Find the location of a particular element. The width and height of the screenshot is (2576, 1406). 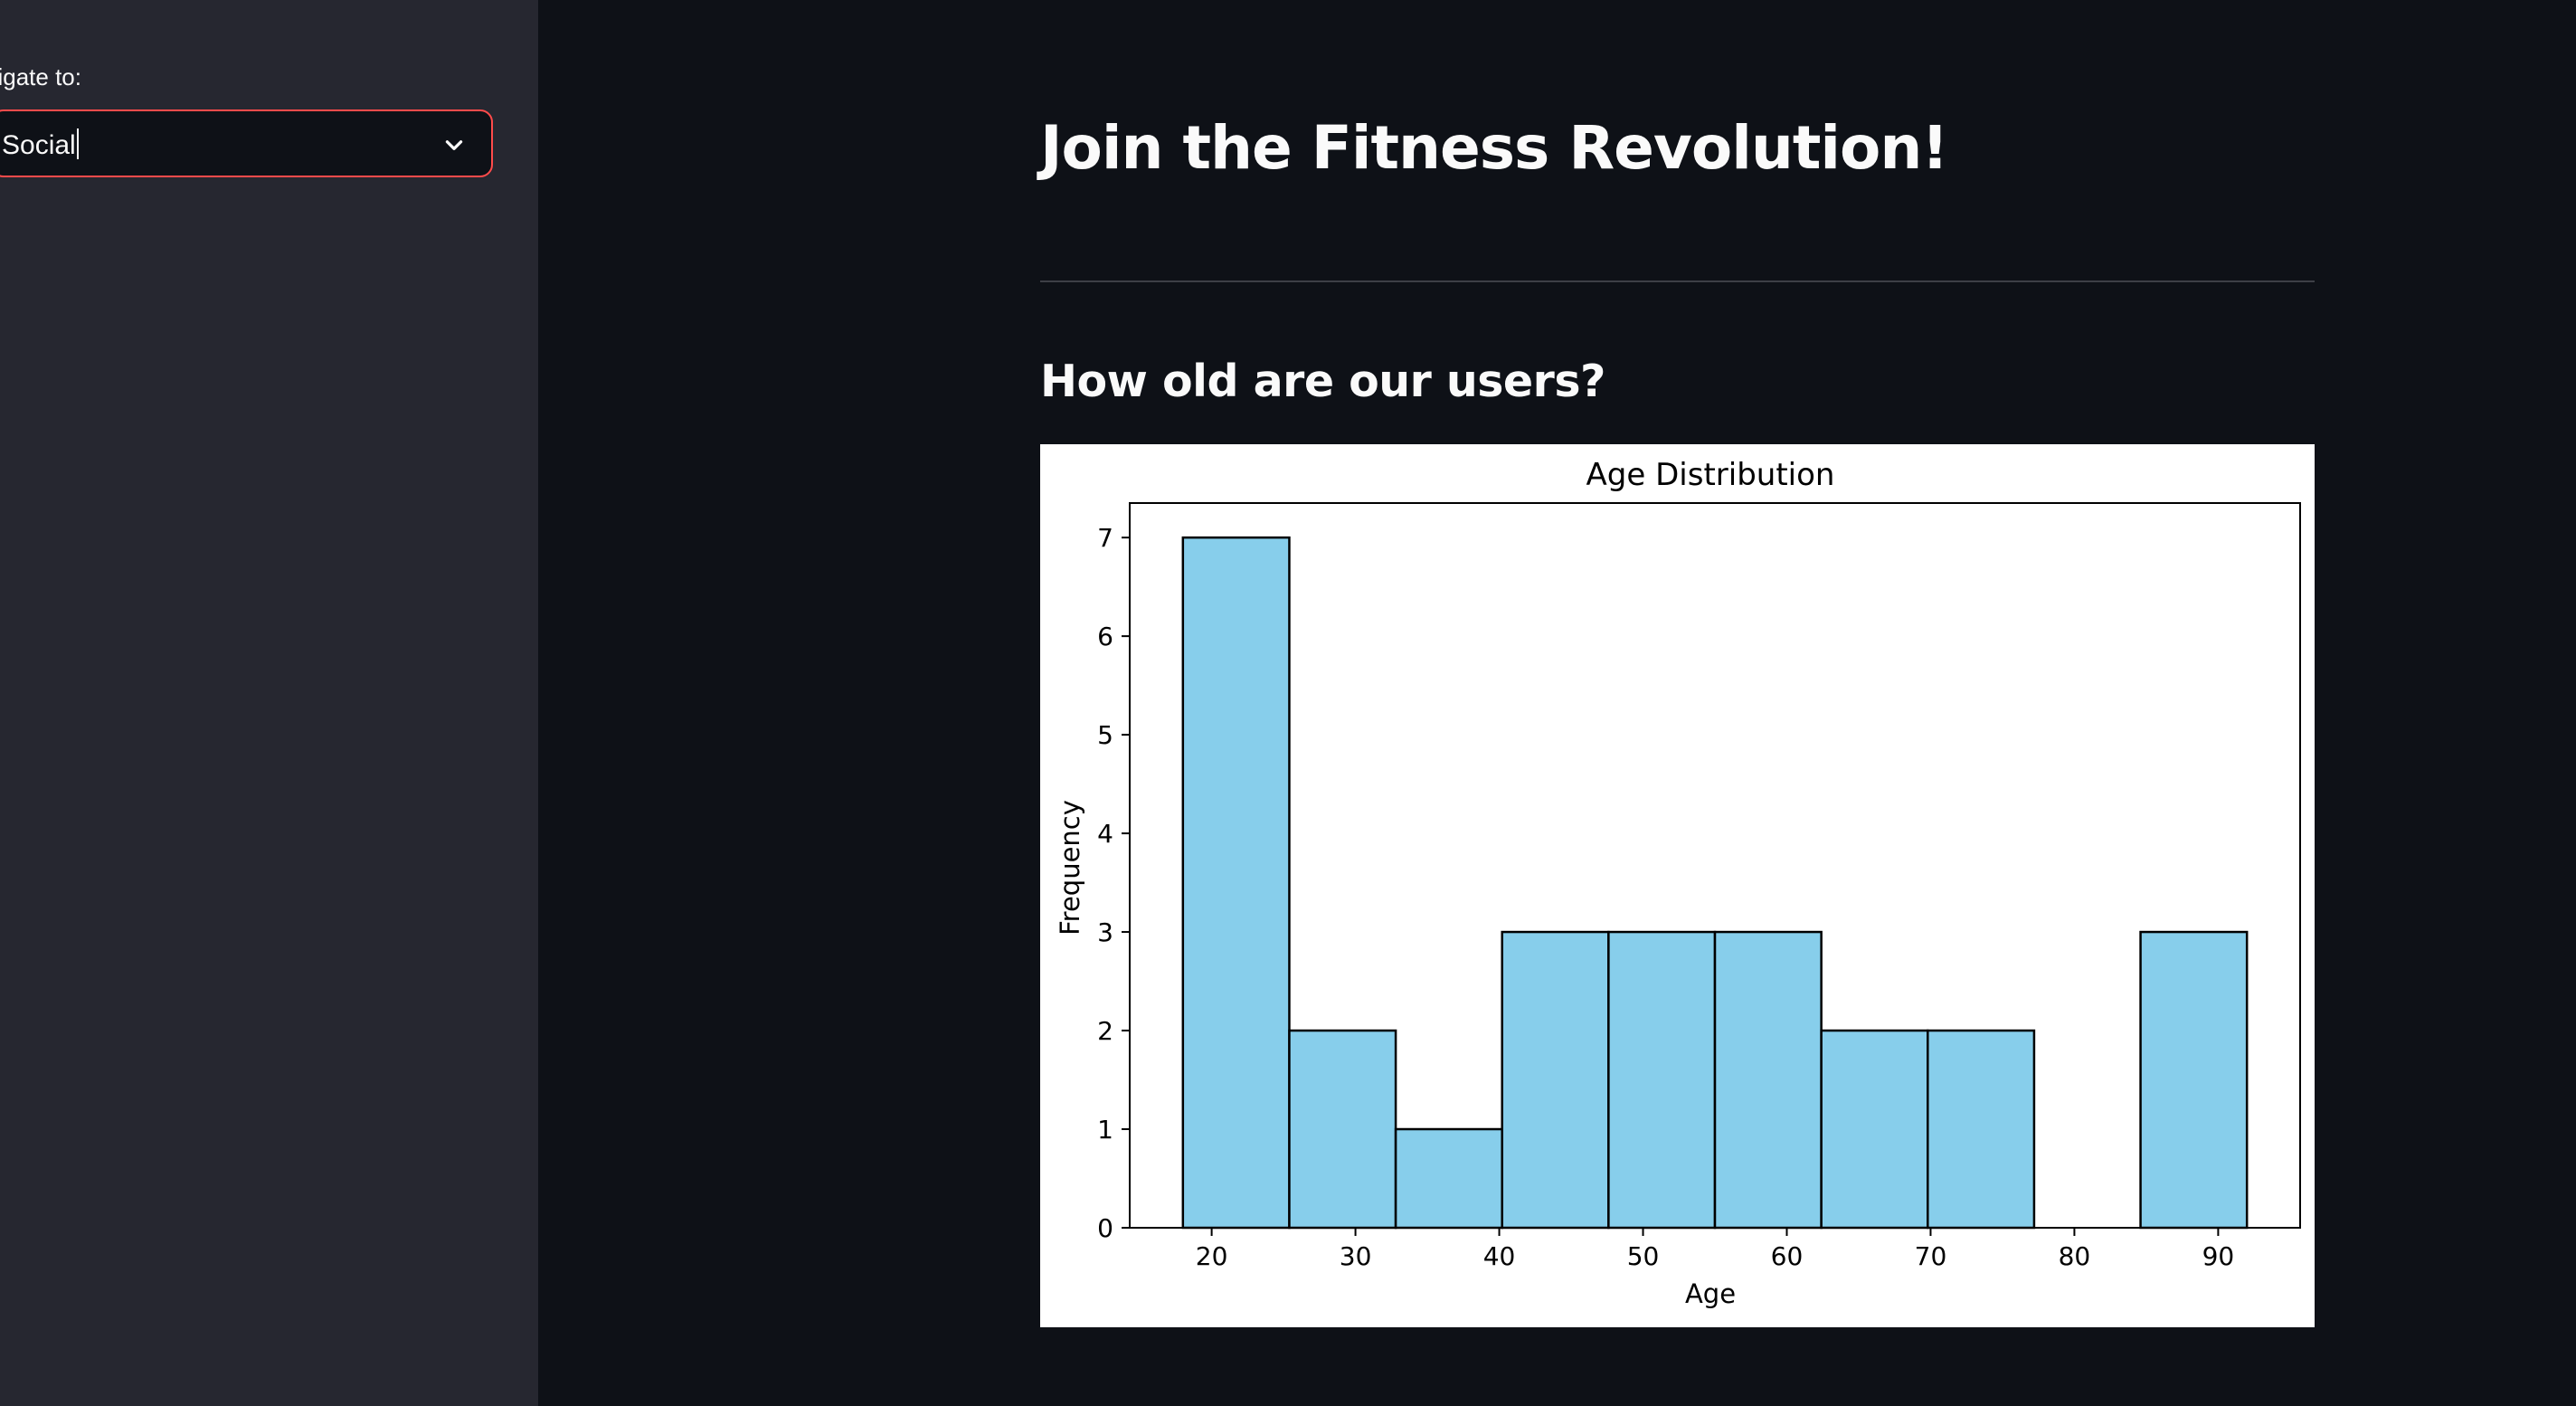

chevron-down-icon is located at coordinates (454, 145).